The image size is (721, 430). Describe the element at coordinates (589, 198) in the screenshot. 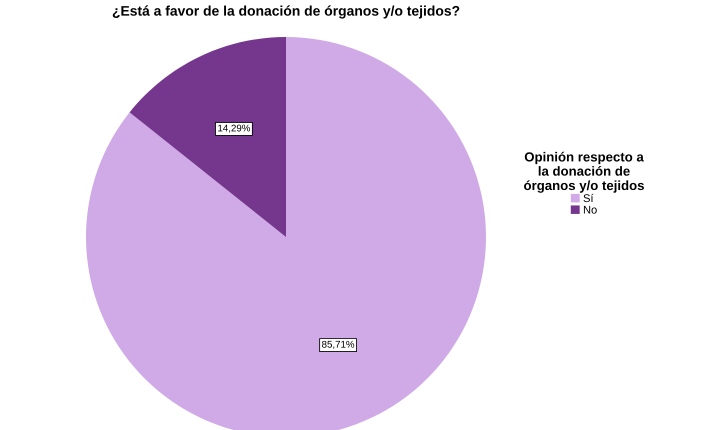

I see `legend-label: Sí` at that location.